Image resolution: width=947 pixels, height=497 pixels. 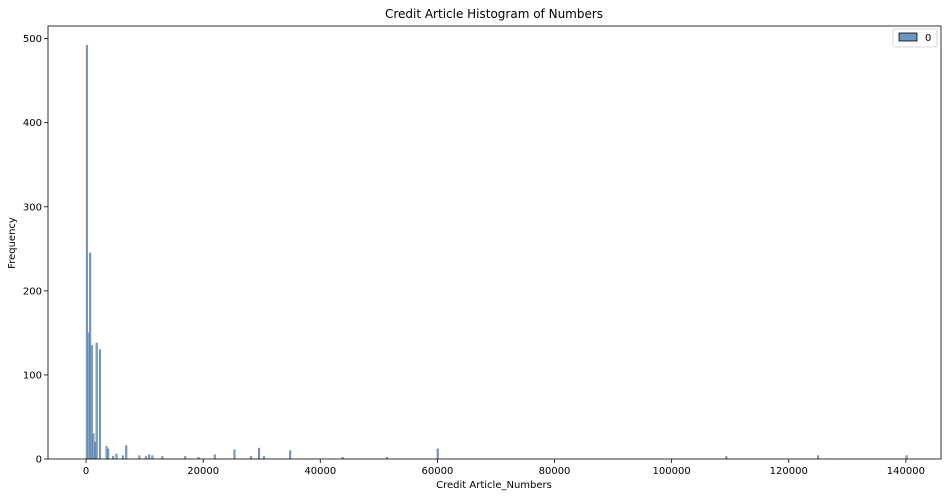 What do you see at coordinates (908, 37) in the screenshot?
I see `legend-swatch` at bounding box center [908, 37].